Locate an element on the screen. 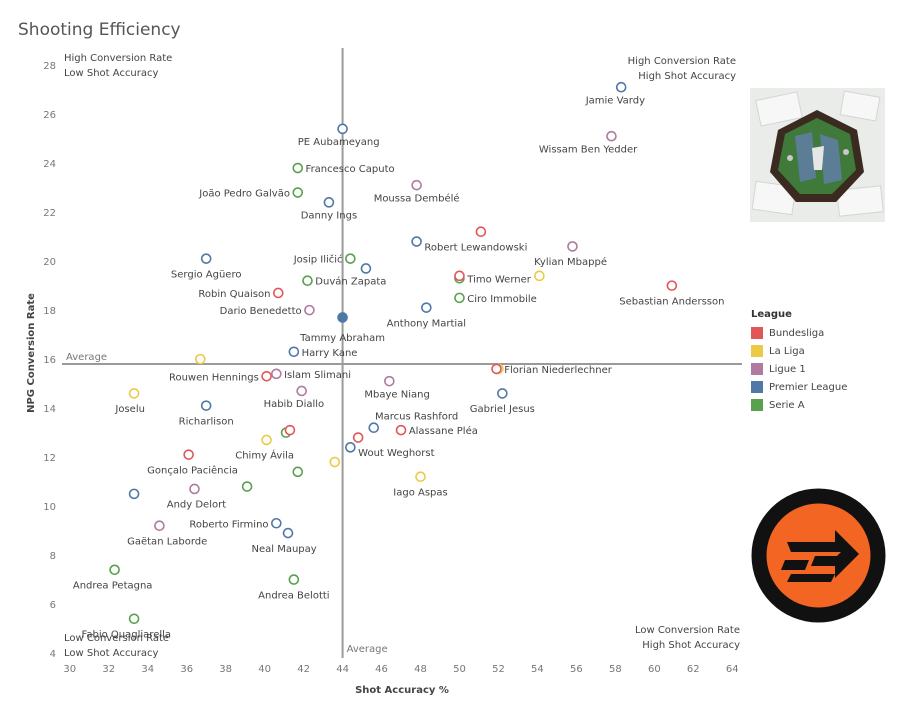 The image size is (900, 715). y-tick-label: 16 is located at coordinates (49, 360).